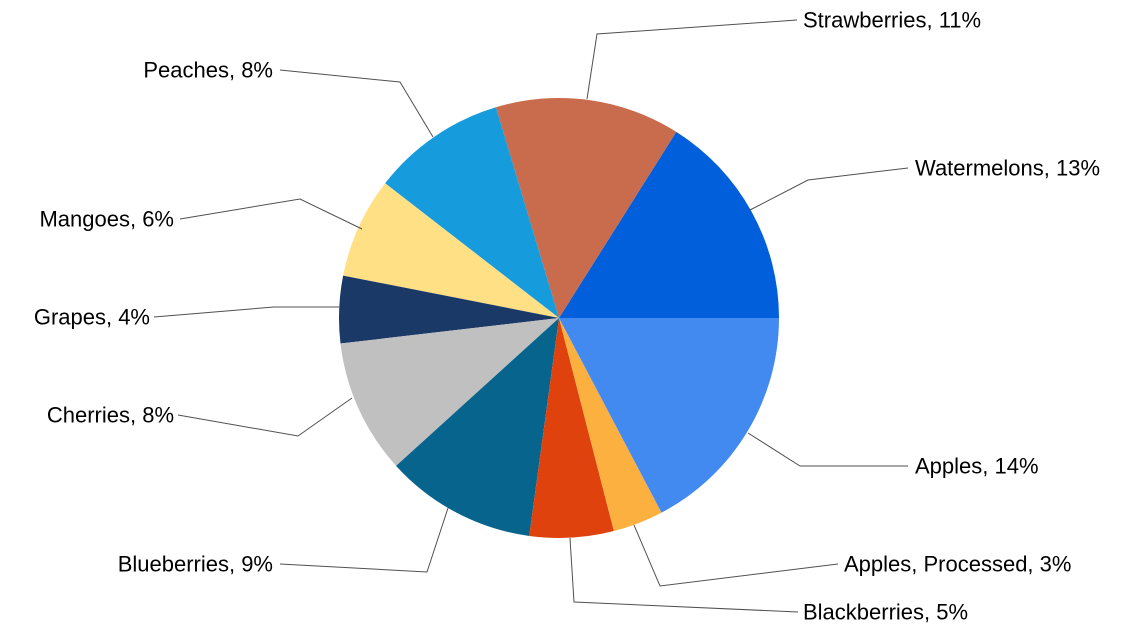 The height and width of the screenshot is (628, 1148). Describe the element at coordinates (364, 540) in the screenshot. I see `leader-line-blueberries` at that location.